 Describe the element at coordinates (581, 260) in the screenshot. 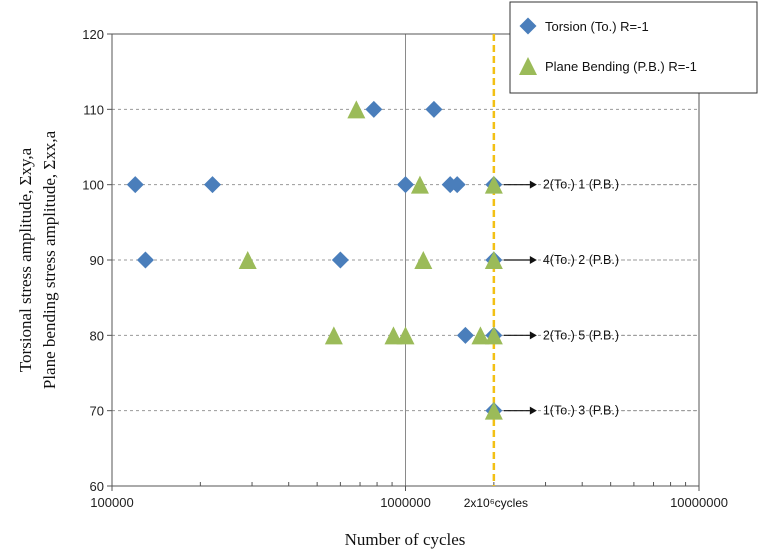

I see `annotation-label: 4(To.) 2 (P.B.)` at that location.